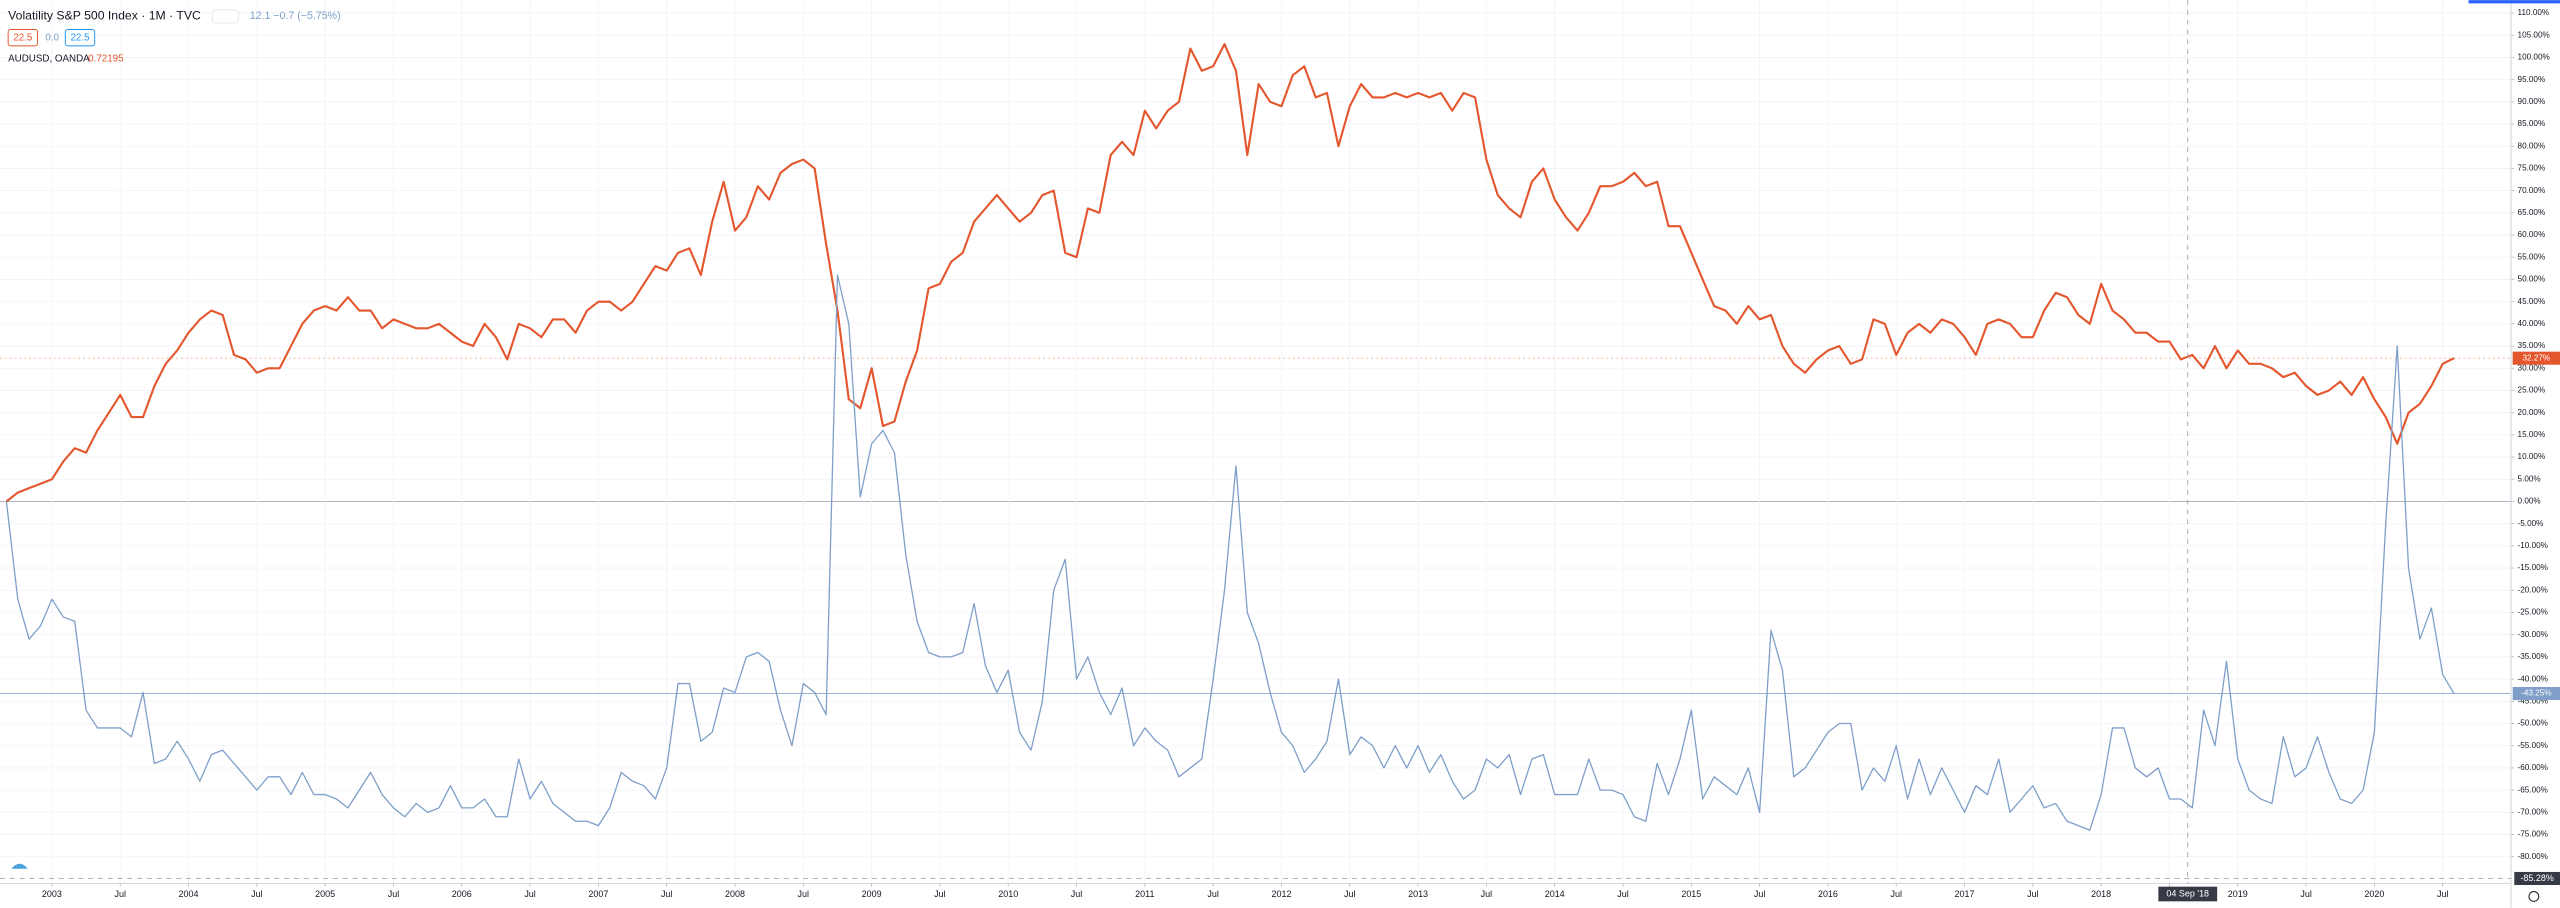  Describe the element at coordinates (462, 894) in the screenshot. I see `x-tick-label: 2006` at that location.